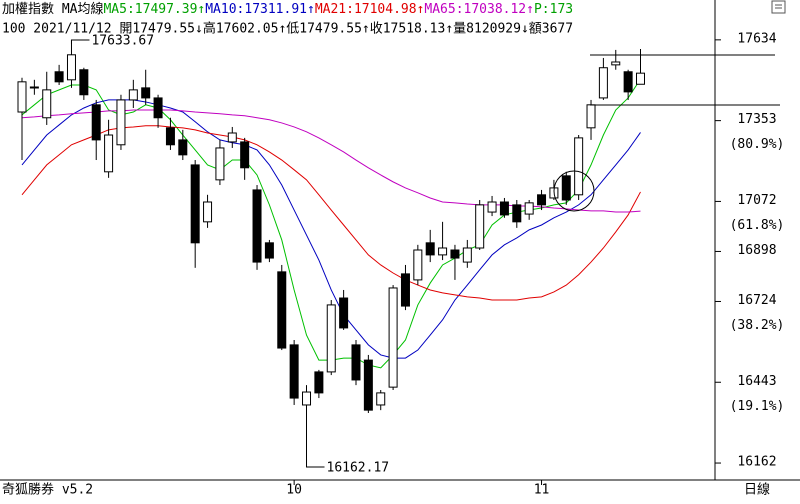 The height and width of the screenshot is (504, 800). I want to click on y-tick-label: 16443, so click(756, 381).